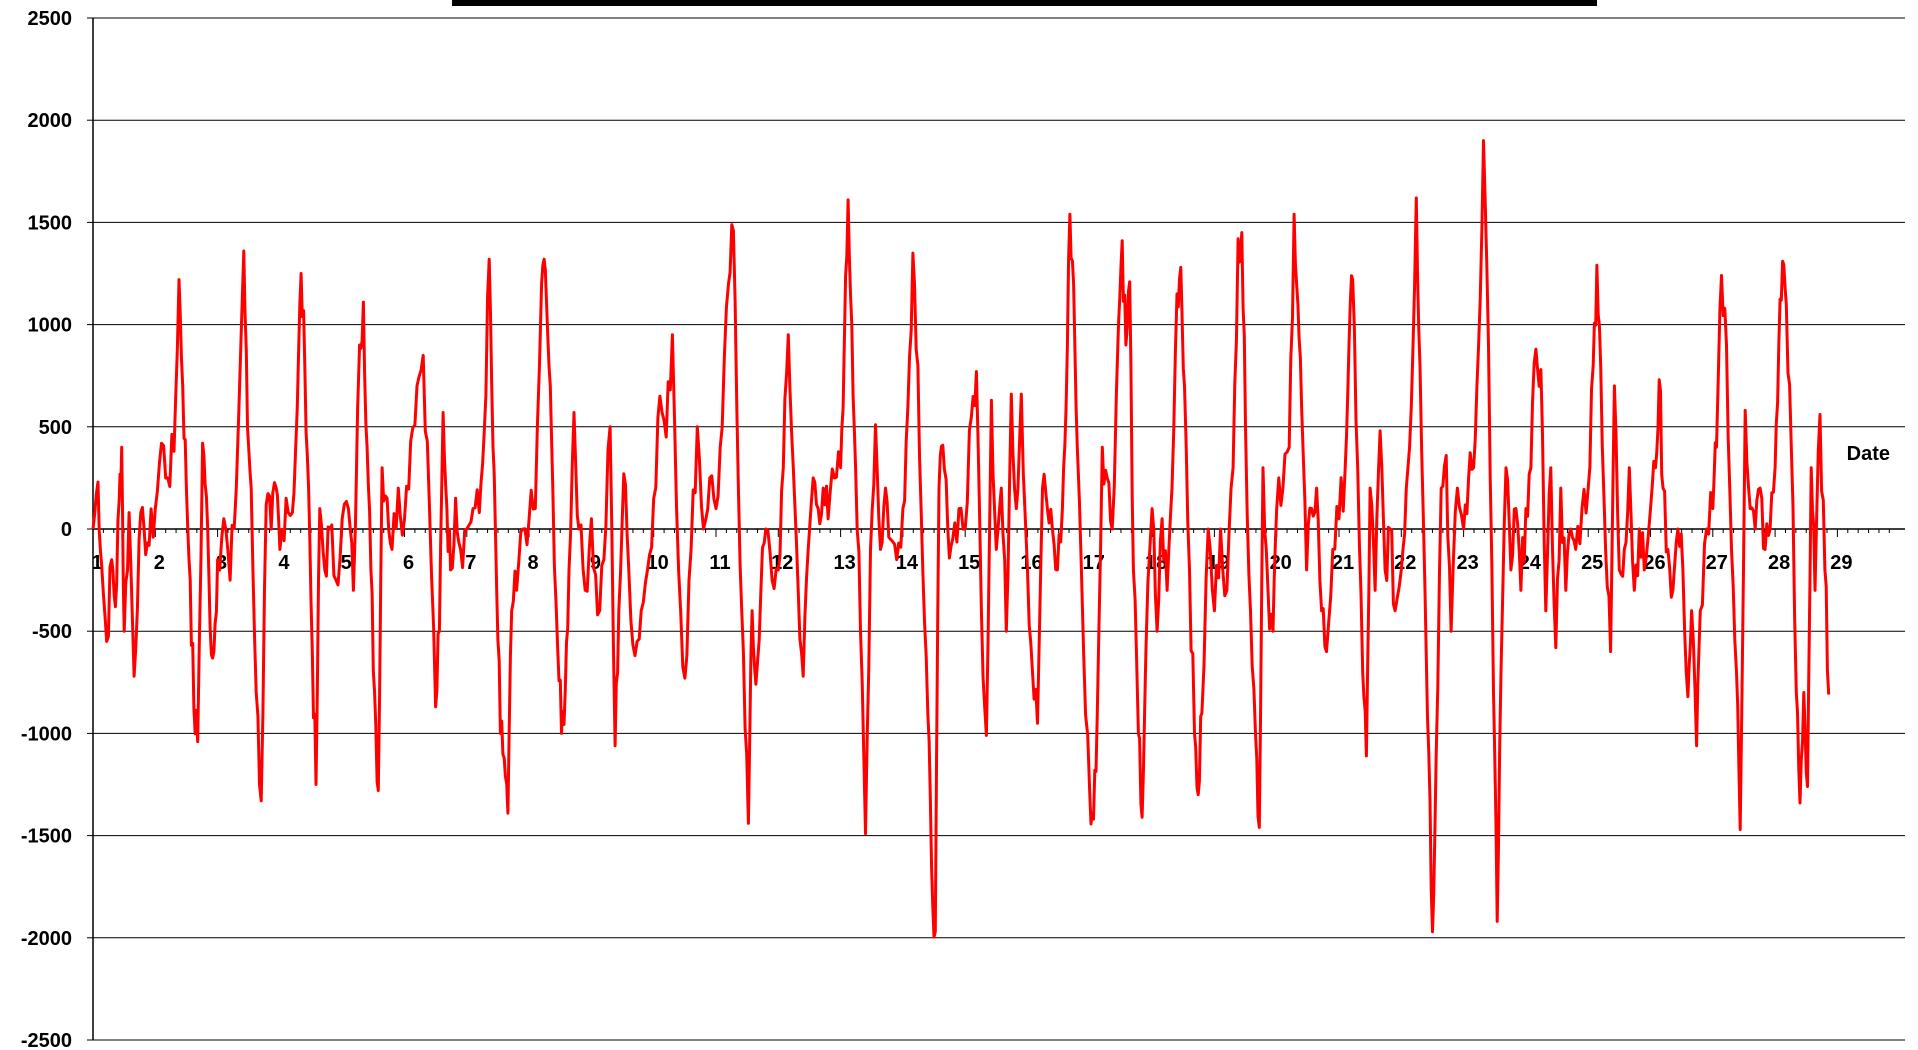 The width and height of the screenshot is (1918, 1050). Describe the element at coordinates (66, 530) in the screenshot. I see `y-tick-label: 0` at that location.